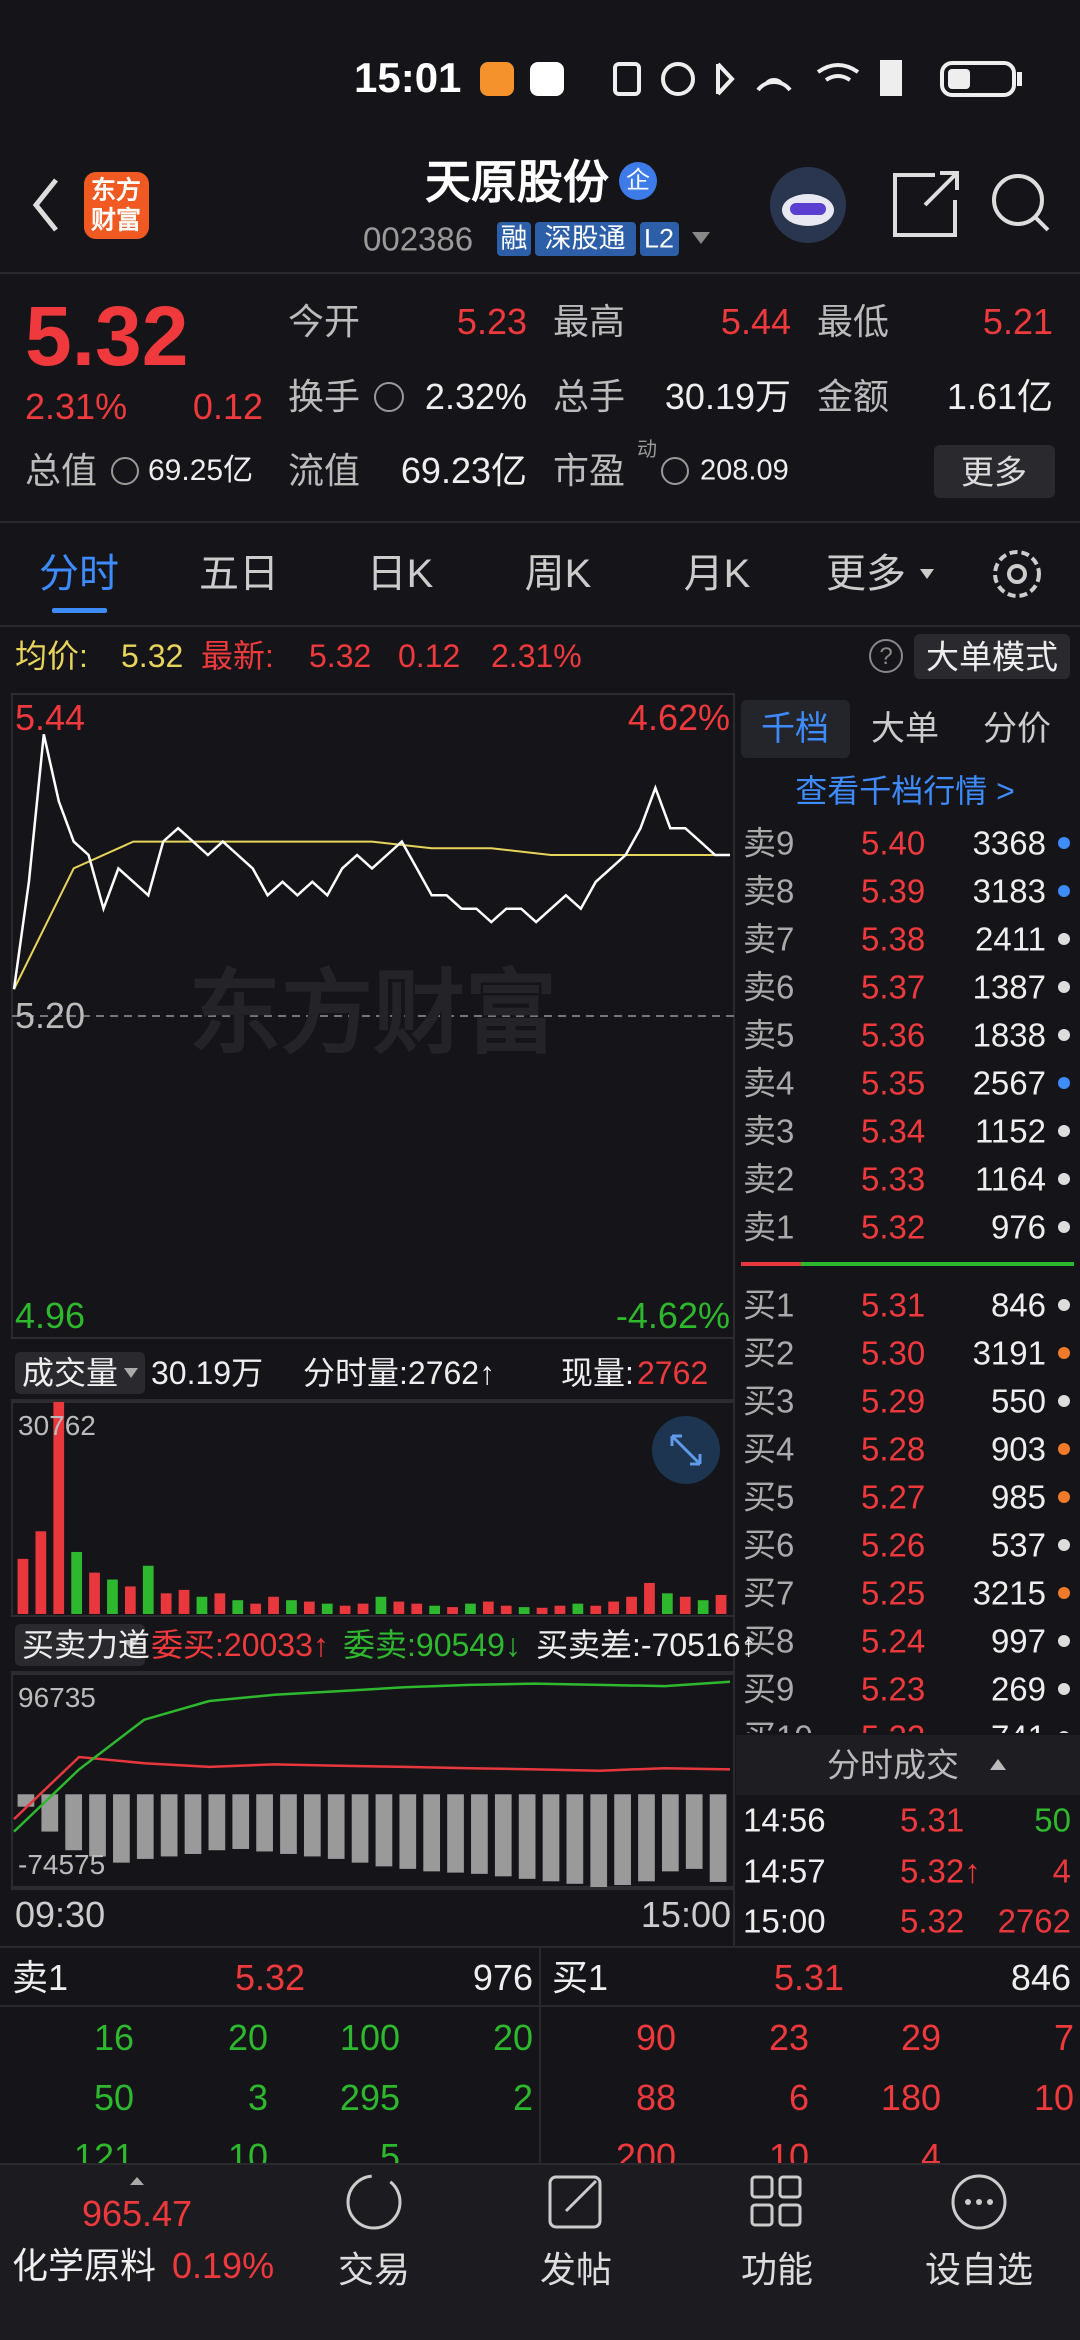 Image resolution: width=1080 pixels, height=2340 pixels. I want to click on current-value: 2762, so click(673, 1373).